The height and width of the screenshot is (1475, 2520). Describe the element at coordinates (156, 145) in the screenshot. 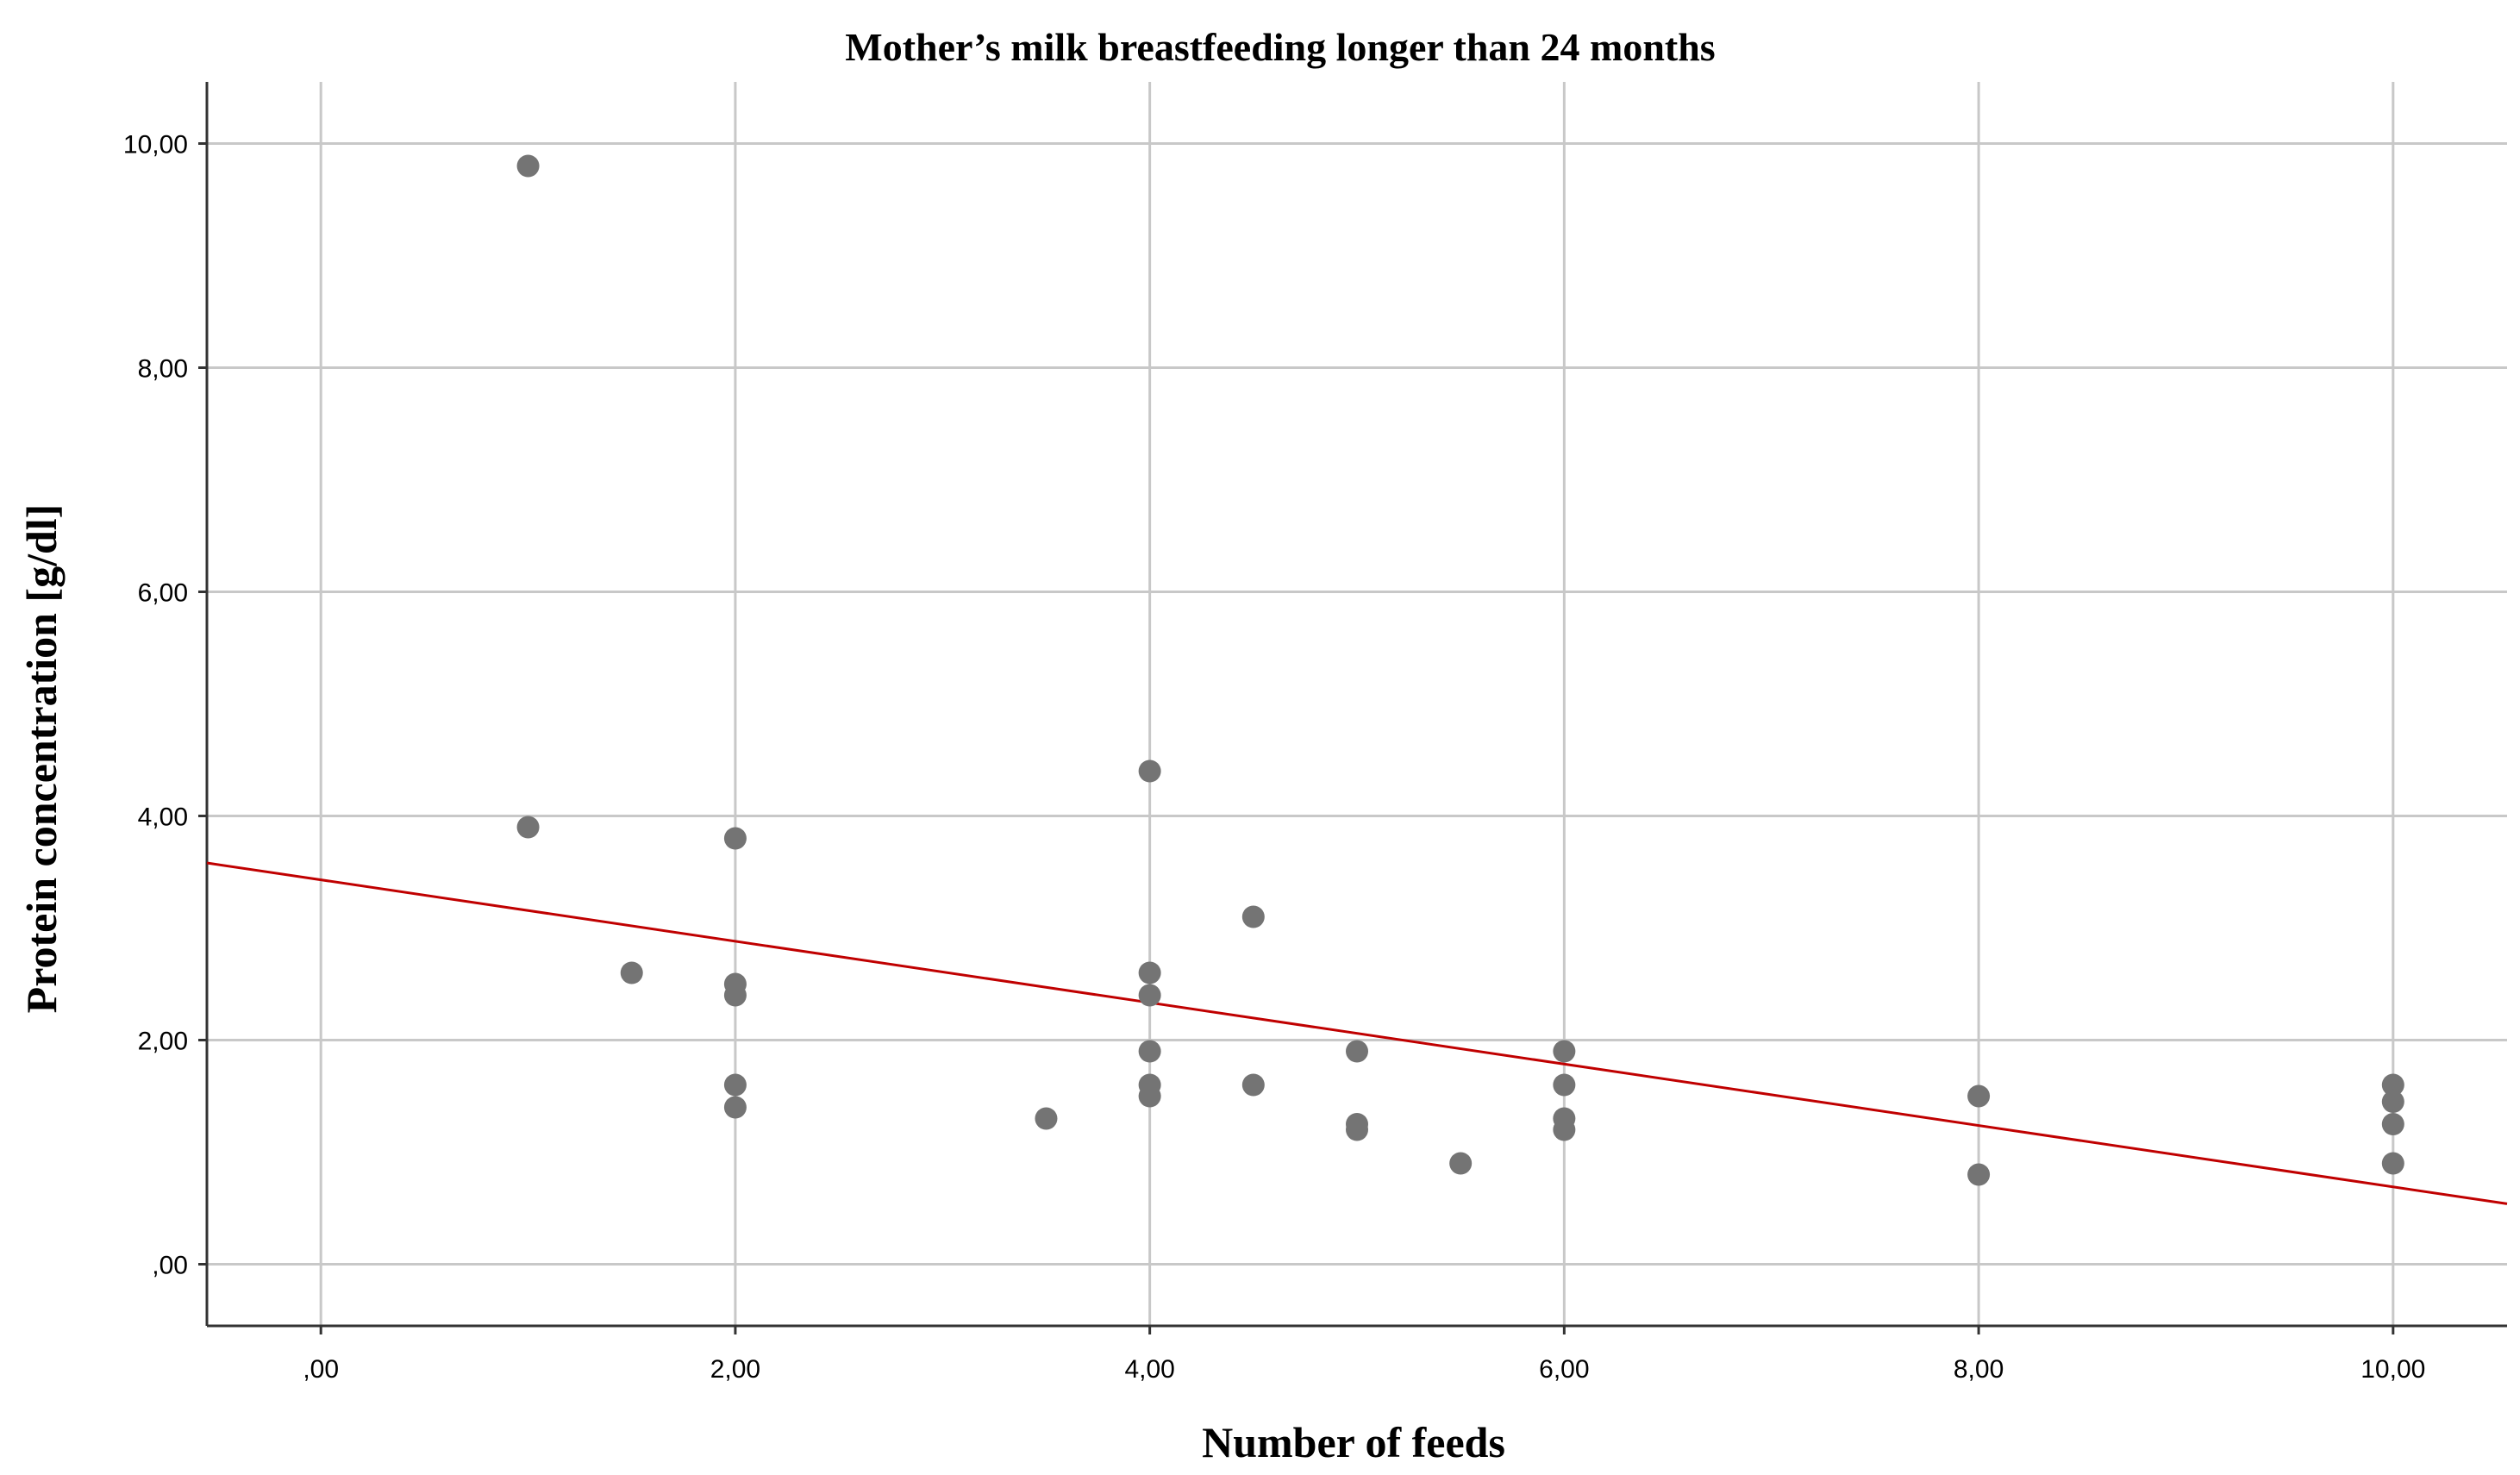

I see `y-tick-label: 10,00` at that location.